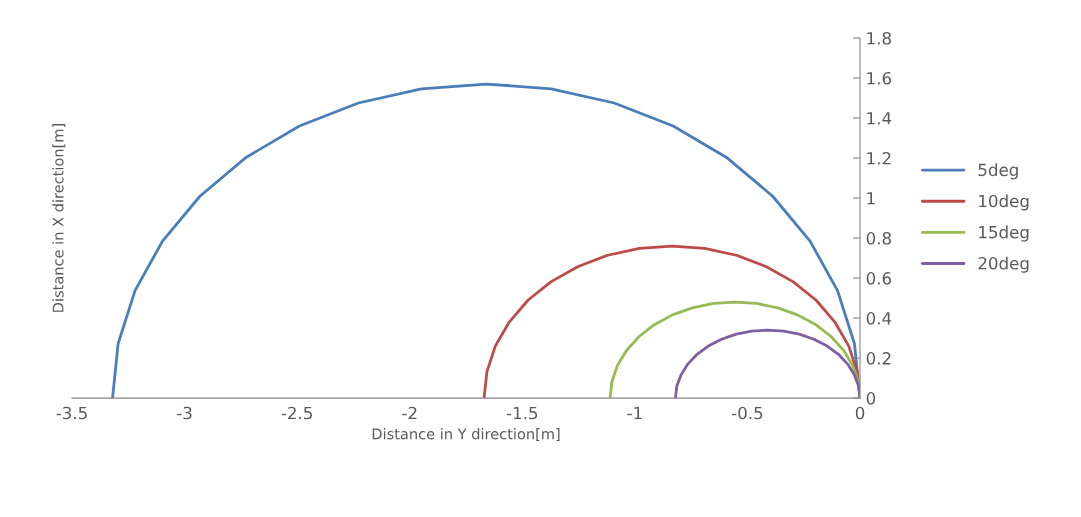 This screenshot has width=1081, height=517. I want to click on x-tick-label: -3.5, so click(71, 413).